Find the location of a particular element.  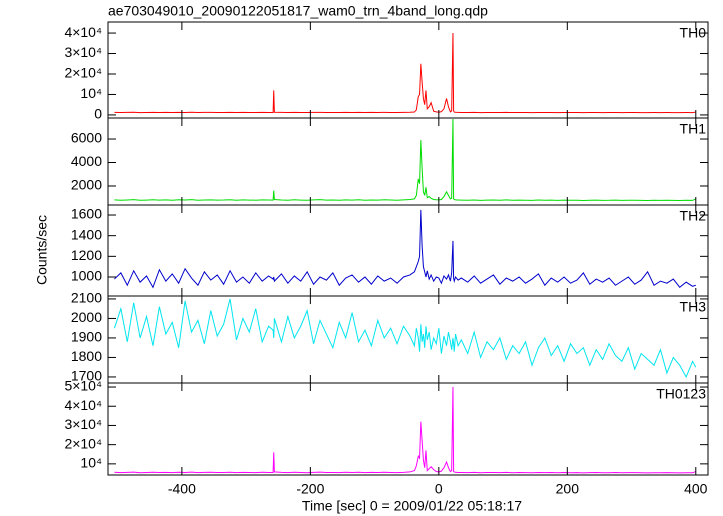

y-tick-label: 1800 is located at coordinates (86, 356).